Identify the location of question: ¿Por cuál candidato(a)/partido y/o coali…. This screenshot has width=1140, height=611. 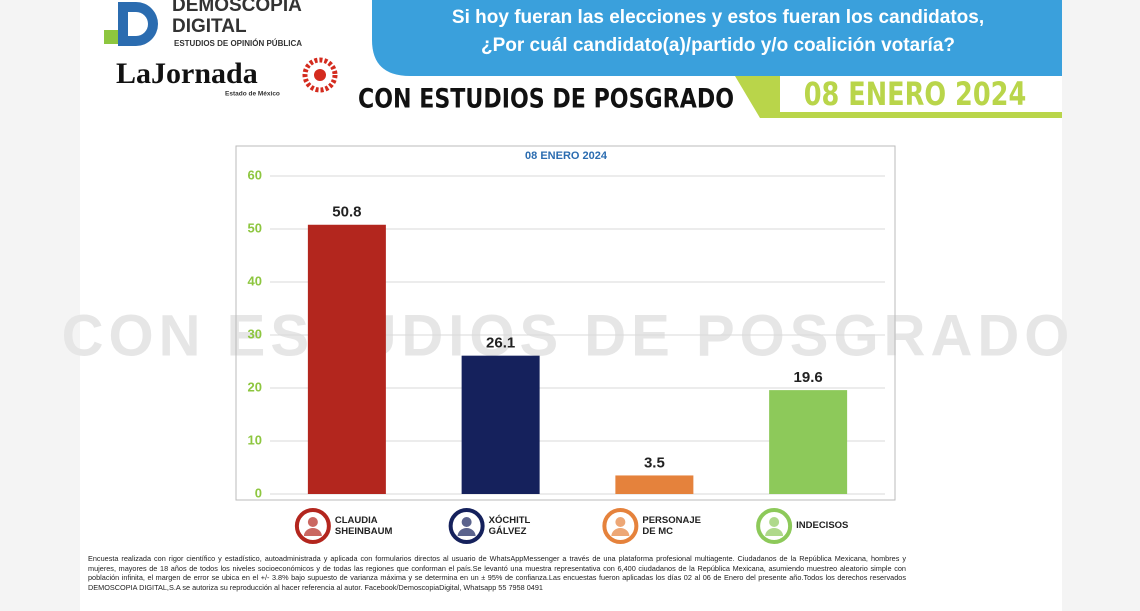
(718, 45).